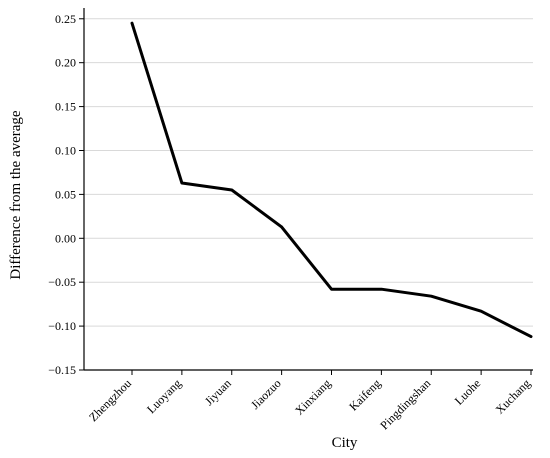 This screenshot has width=550, height=458. I want to click on y-tick-label: 0.00, so click(65, 238).